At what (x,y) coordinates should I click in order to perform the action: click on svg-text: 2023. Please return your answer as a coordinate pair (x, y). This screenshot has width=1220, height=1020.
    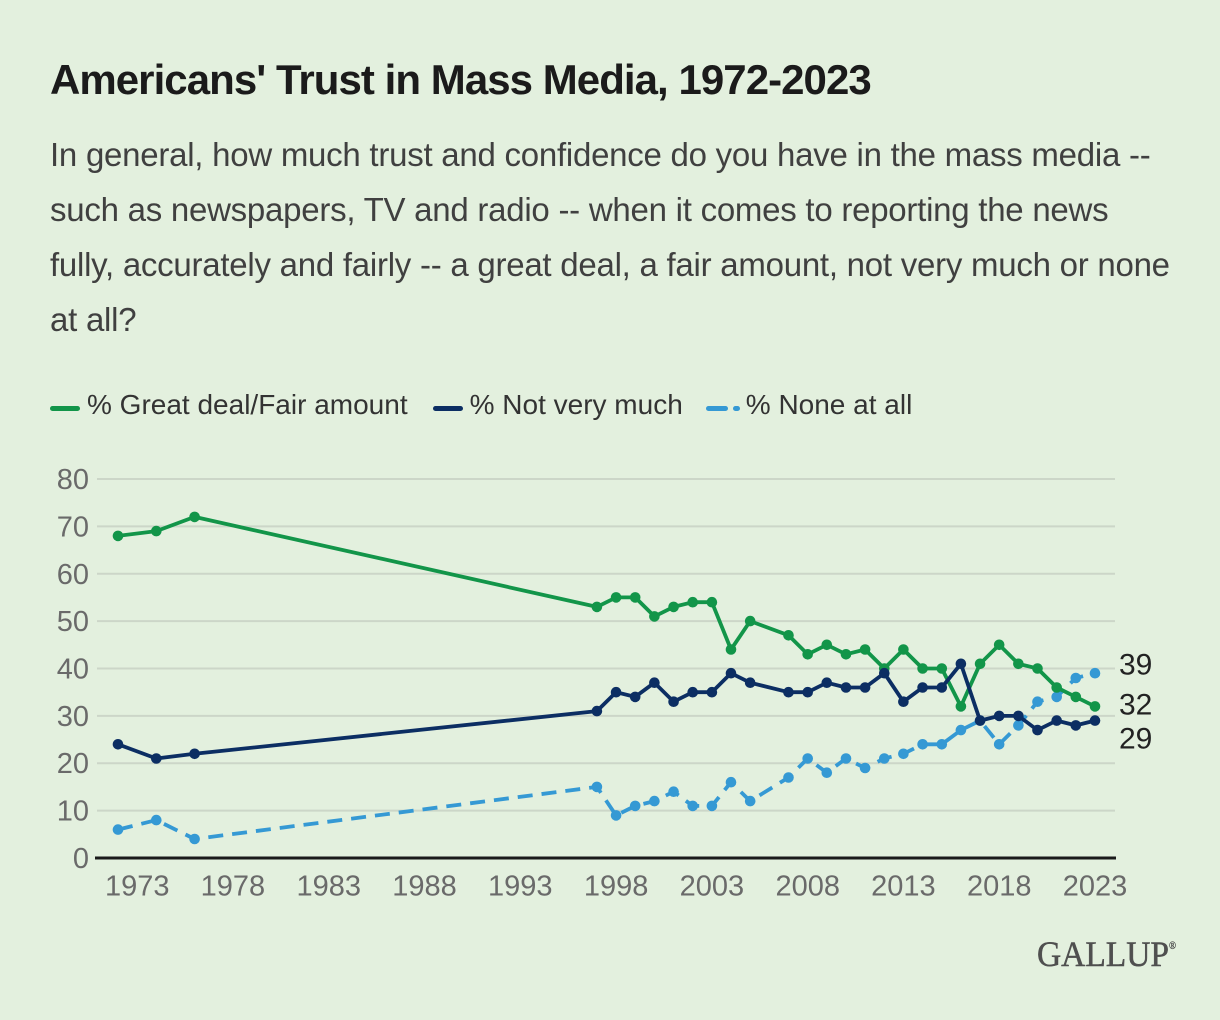
    Looking at the image, I should click on (1095, 887).